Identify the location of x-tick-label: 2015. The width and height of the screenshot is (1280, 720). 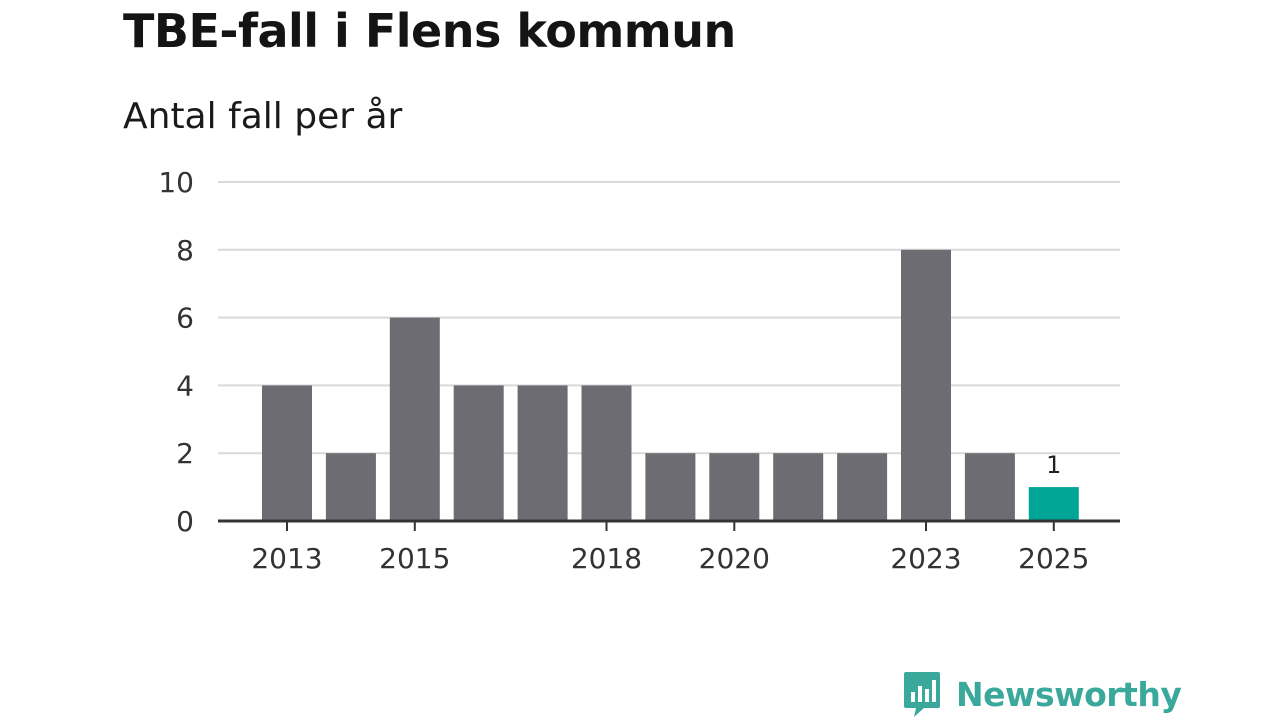
(414, 558).